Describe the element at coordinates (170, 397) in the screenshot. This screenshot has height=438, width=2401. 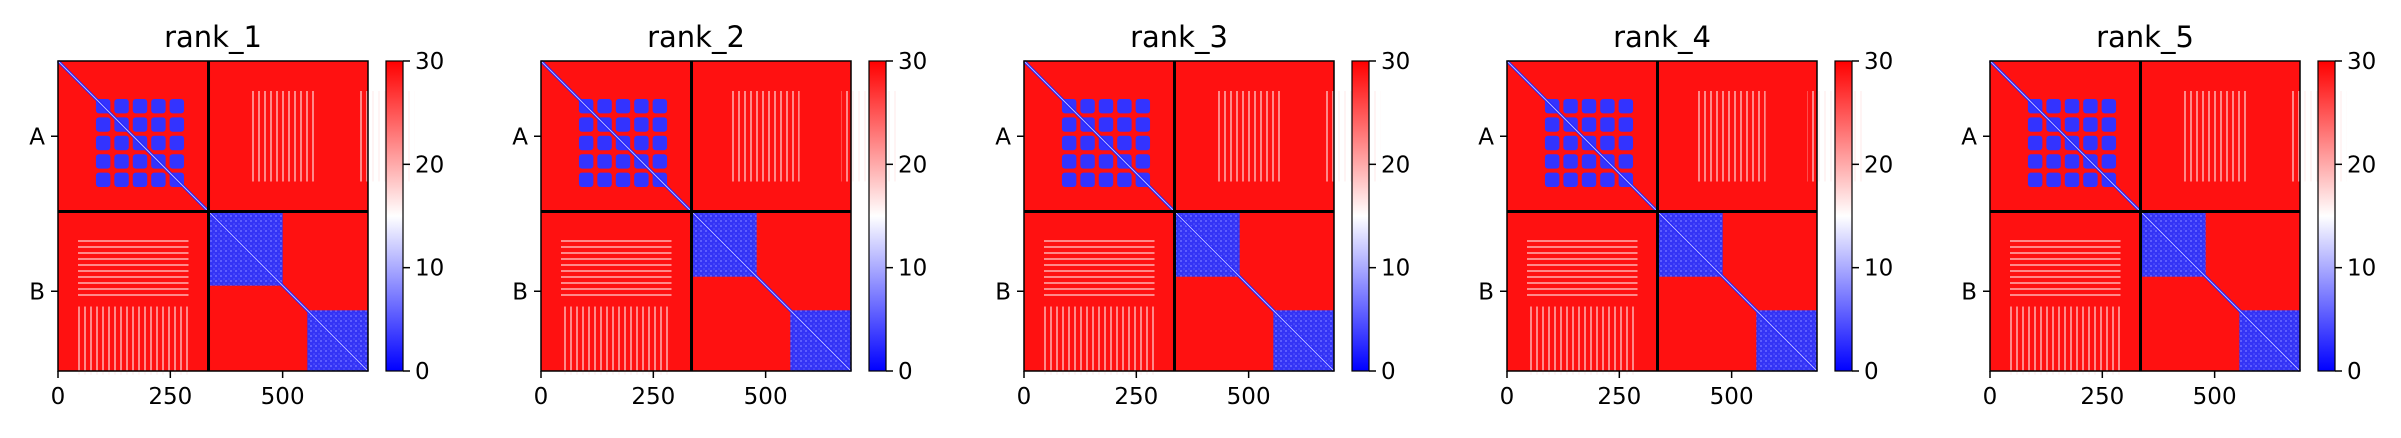
I see `x-tick-label: 250` at that location.